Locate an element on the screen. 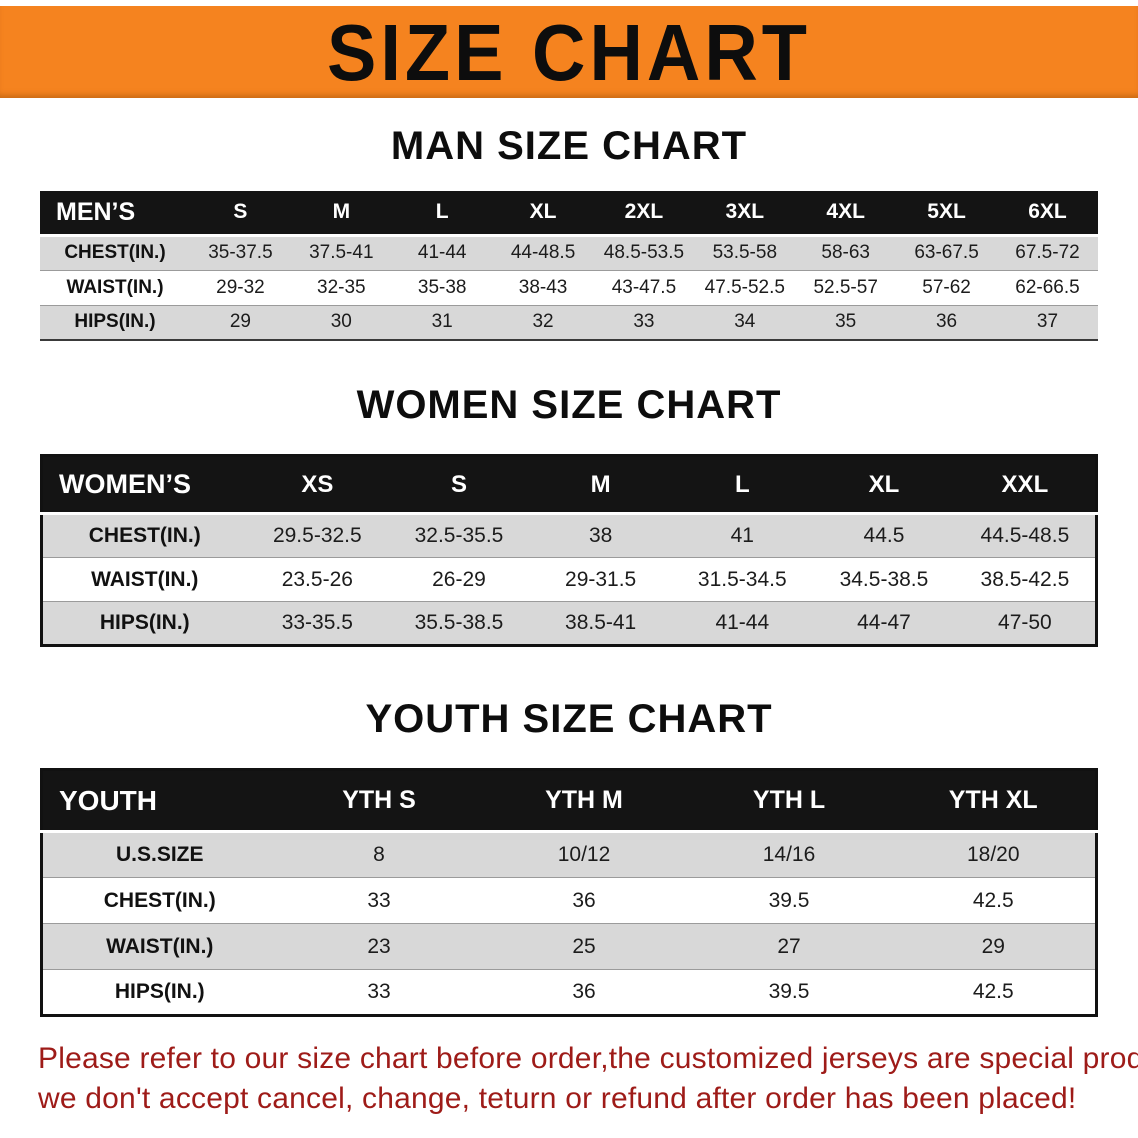  size-value: 41 is located at coordinates (742, 535).